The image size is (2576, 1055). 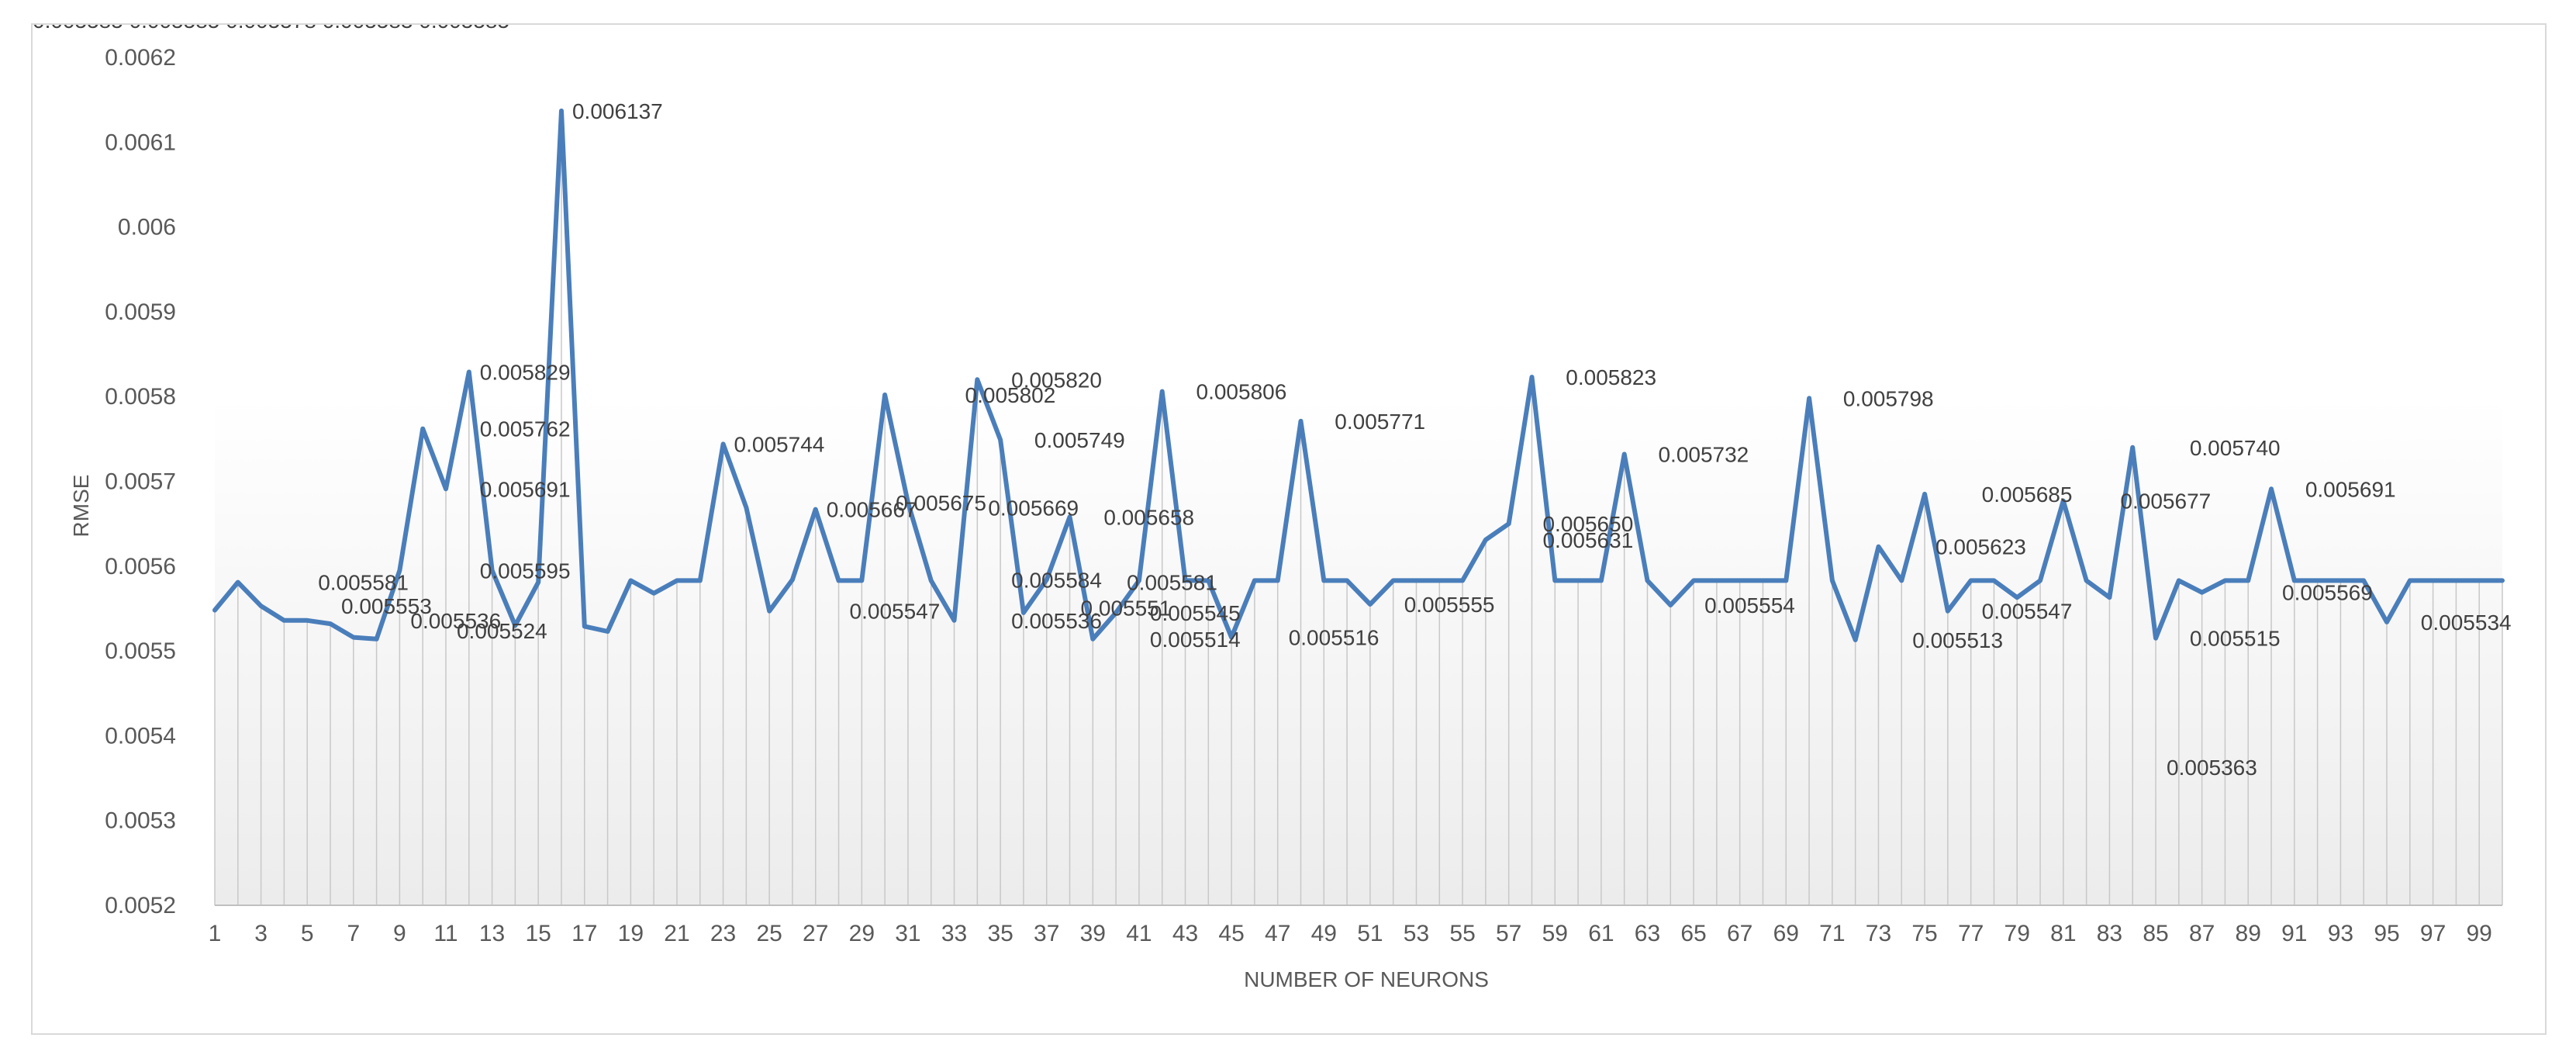 I want to click on data-label: 0.005732, so click(x=1704, y=455).